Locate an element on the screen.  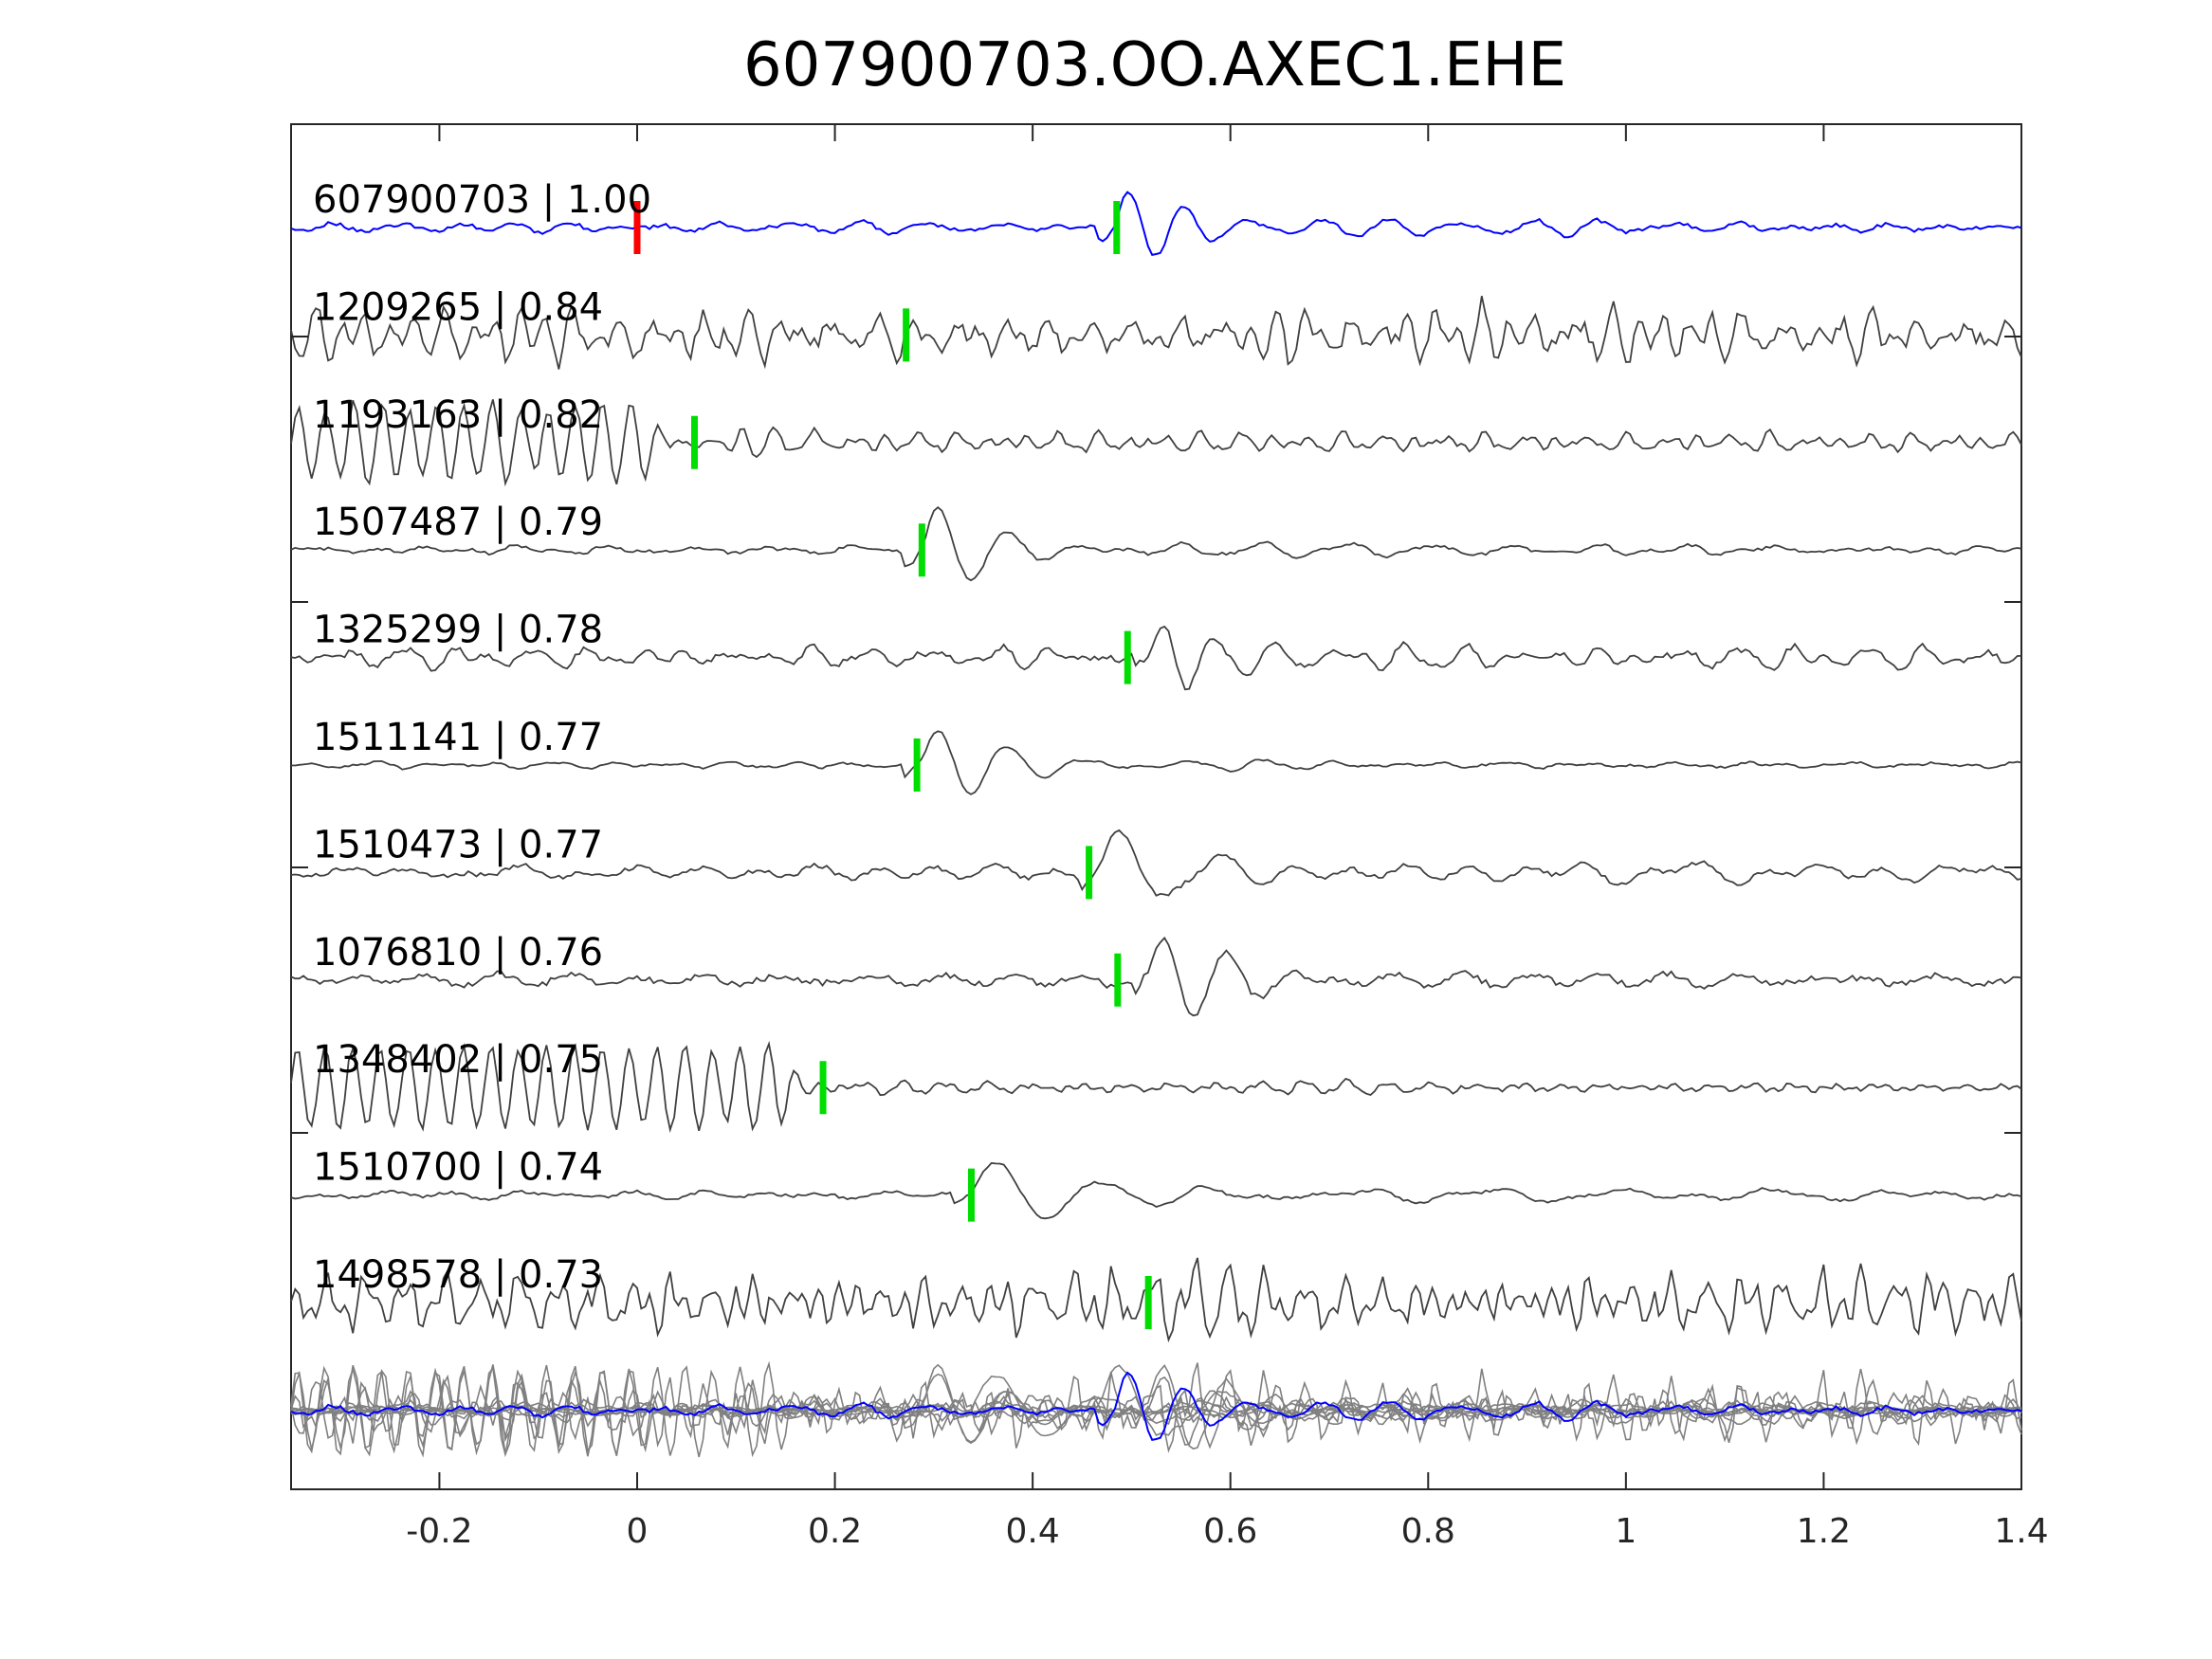
trace-label-1325299: 1325299 | 0.78 is located at coordinates (458, 630).